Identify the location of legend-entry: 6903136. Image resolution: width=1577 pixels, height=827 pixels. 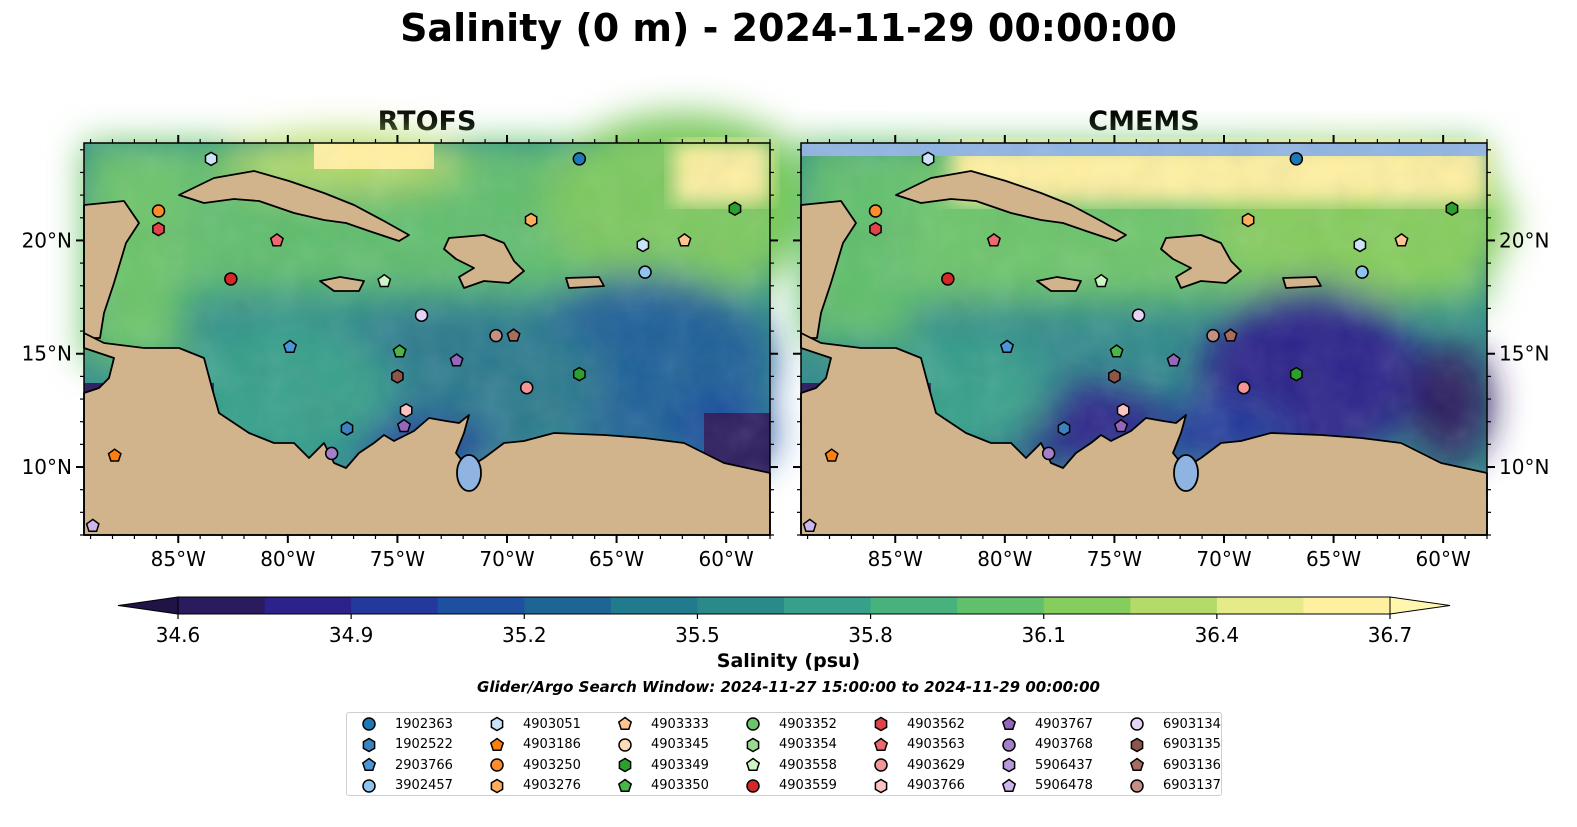
(1174, 765).